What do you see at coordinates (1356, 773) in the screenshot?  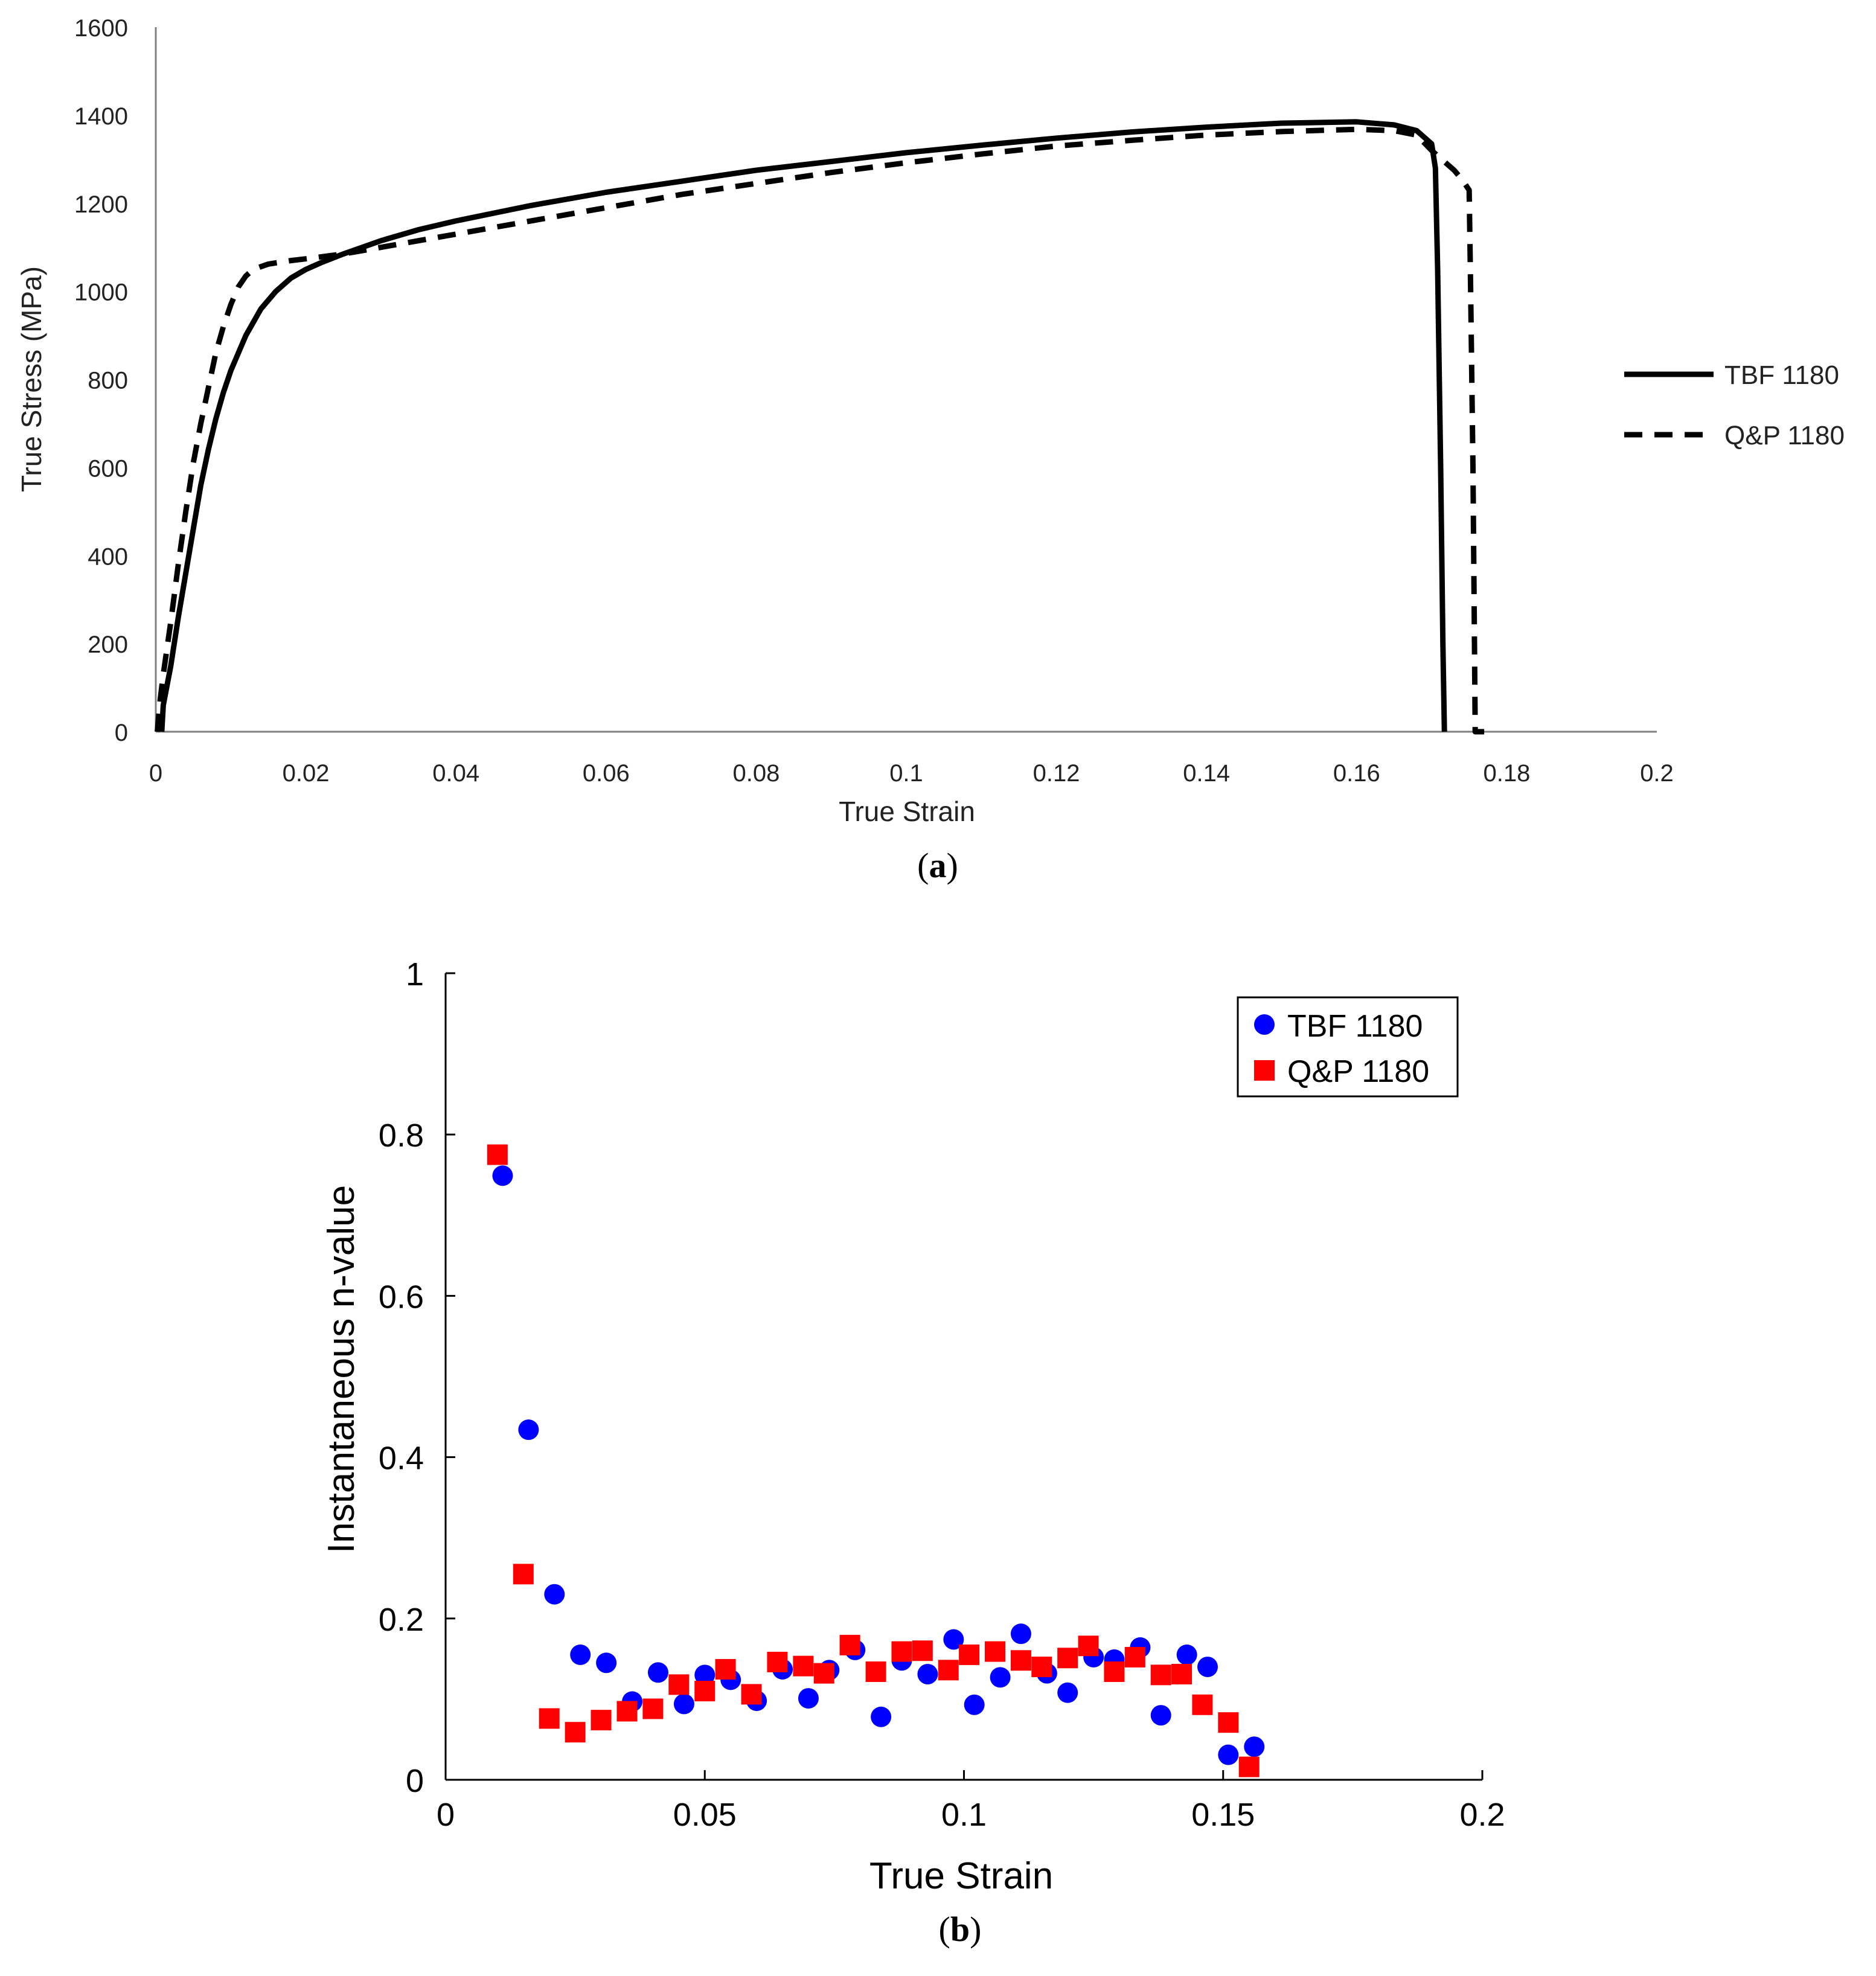 I see `chart-a-x-tick-label: 0.16` at bounding box center [1356, 773].